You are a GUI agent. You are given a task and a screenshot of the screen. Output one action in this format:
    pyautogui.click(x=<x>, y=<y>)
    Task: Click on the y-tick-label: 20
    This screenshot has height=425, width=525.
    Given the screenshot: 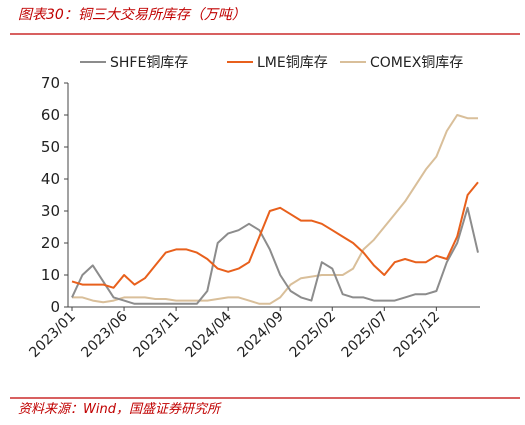 What is the action you would take?
    pyautogui.click(x=50, y=243)
    